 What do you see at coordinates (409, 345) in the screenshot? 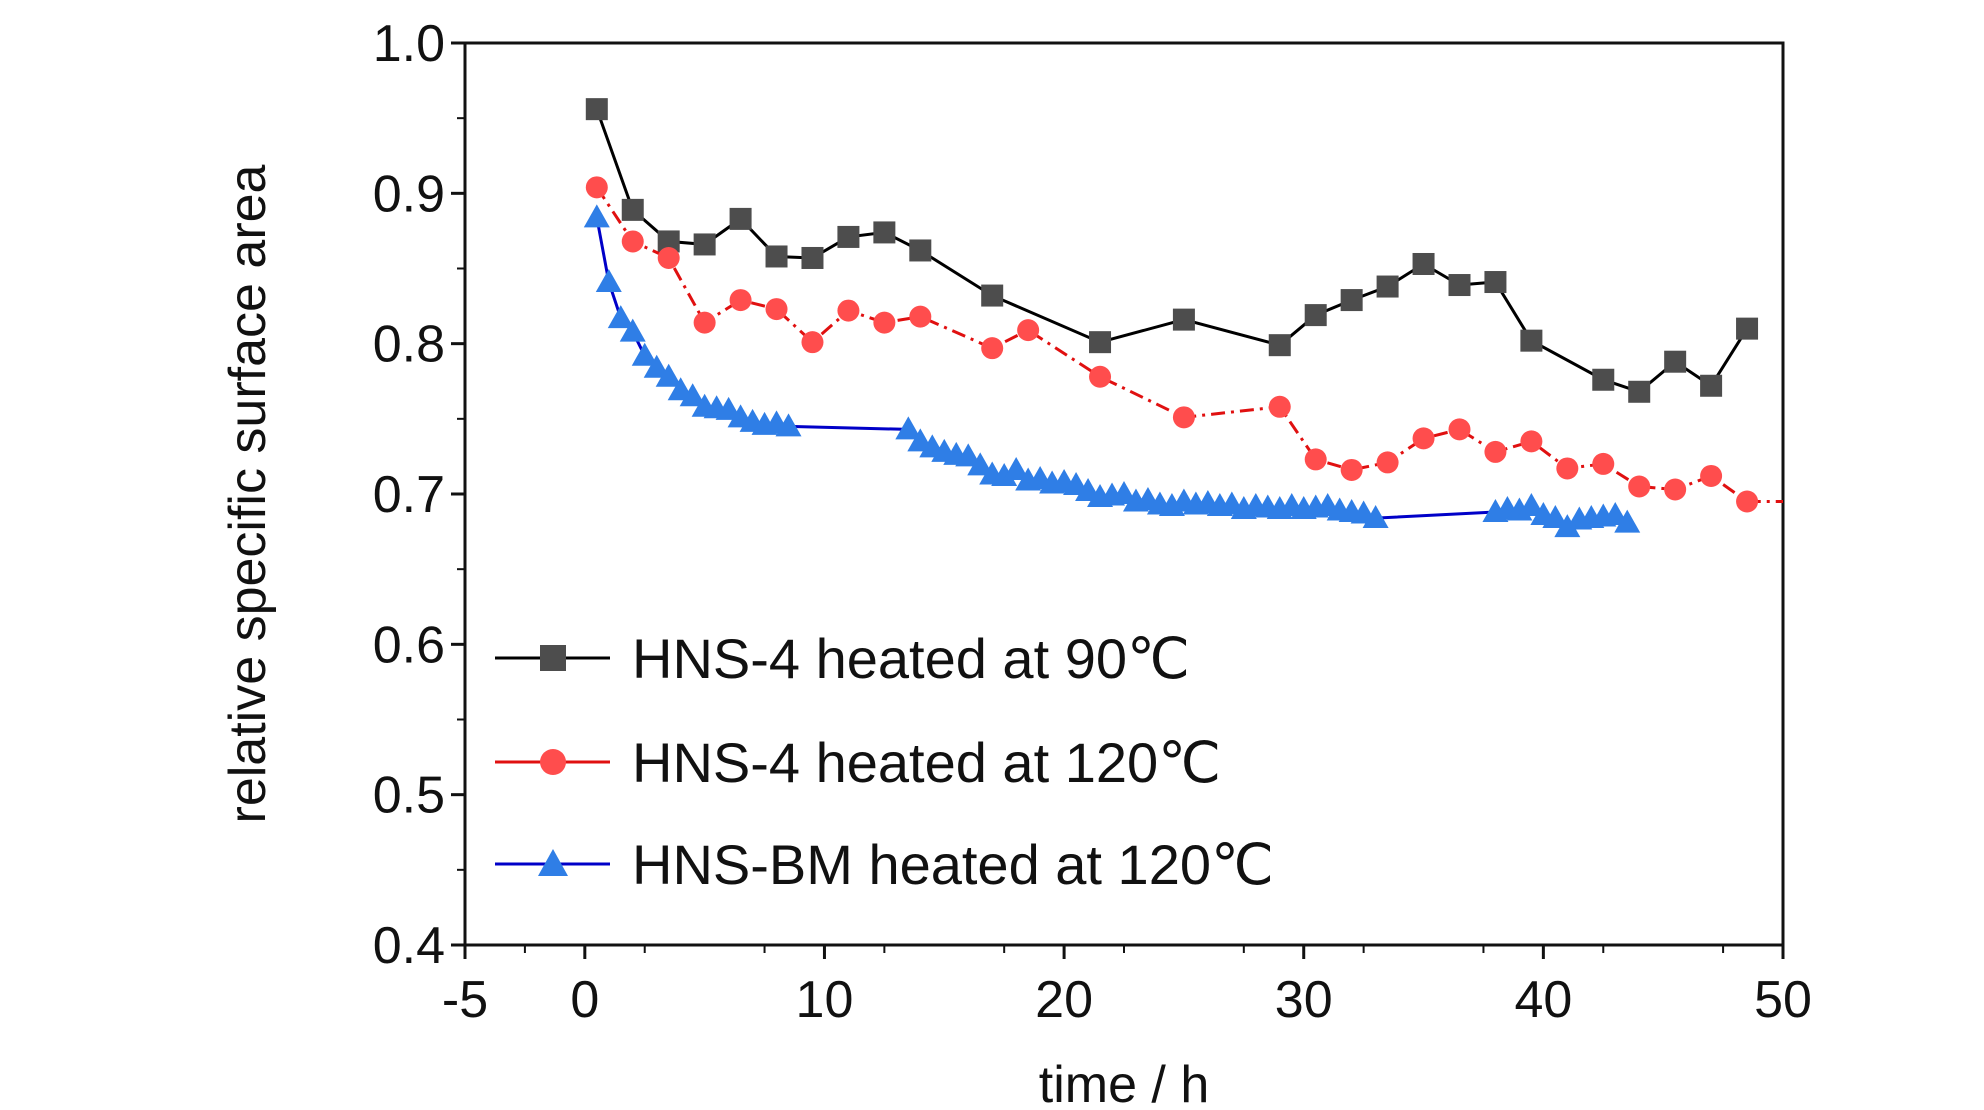
I see `y-tick-label: 0.8` at bounding box center [409, 345].